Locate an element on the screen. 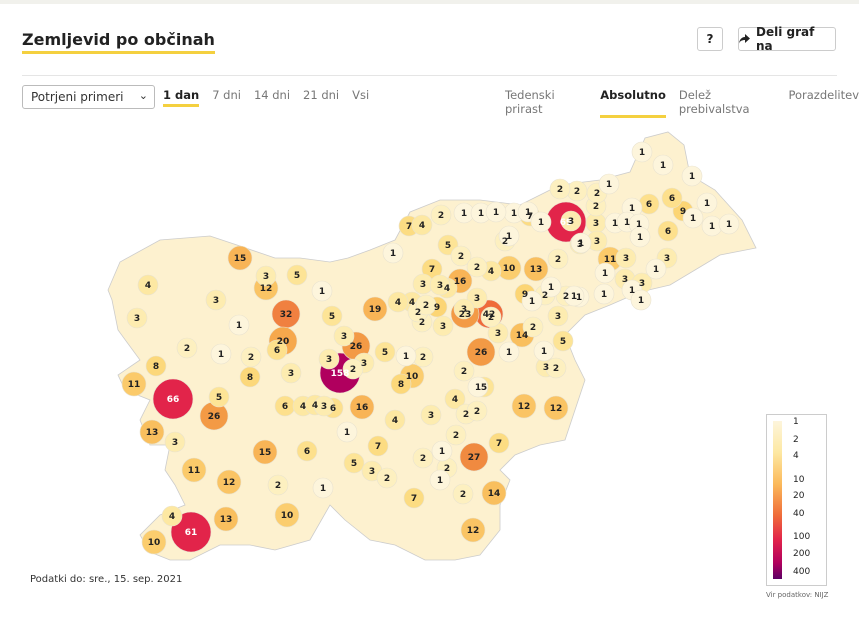 Image resolution: width=859 pixels, height=626 pixels. tab-tedenski-prirast: Tedenski prirast is located at coordinates (530, 102).